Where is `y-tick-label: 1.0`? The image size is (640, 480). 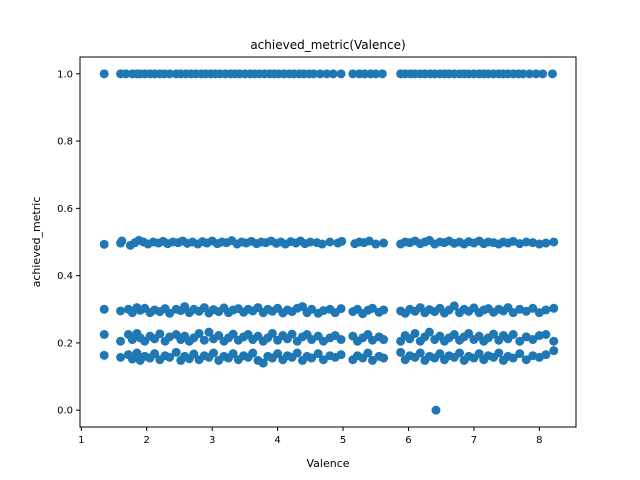
y-tick-label: 1.0 is located at coordinates (65, 74).